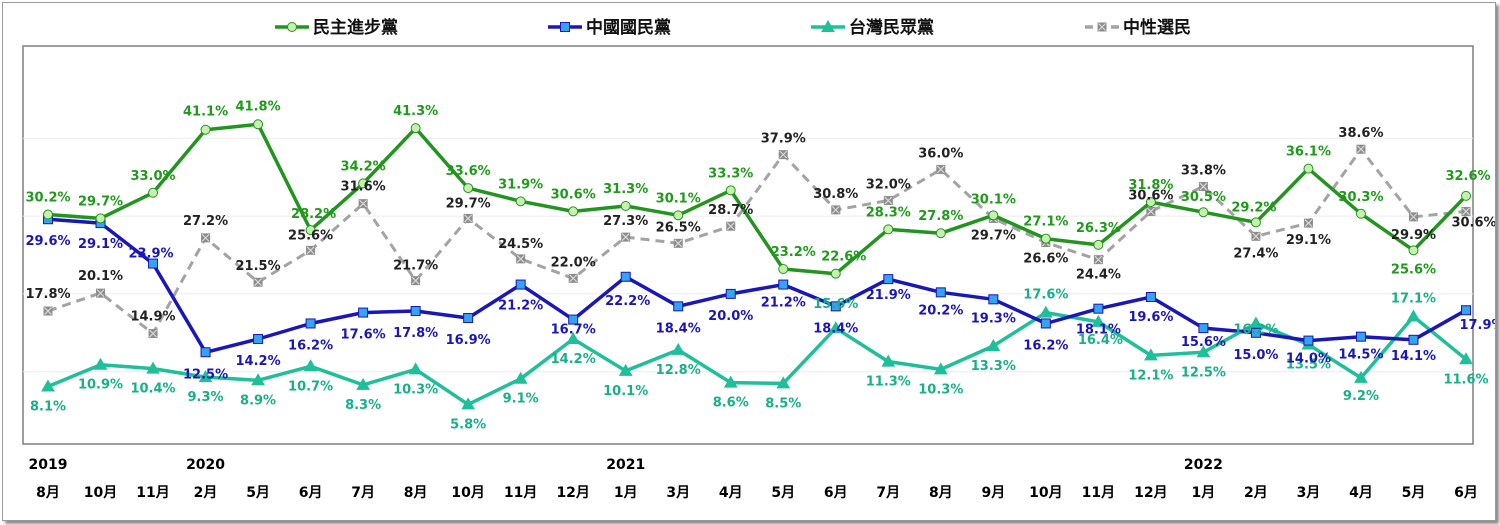 This screenshot has height=525, width=1500. What do you see at coordinates (783, 403) in the screenshot?
I see `data-label: 8.5%` at bounding box center [783, 403].